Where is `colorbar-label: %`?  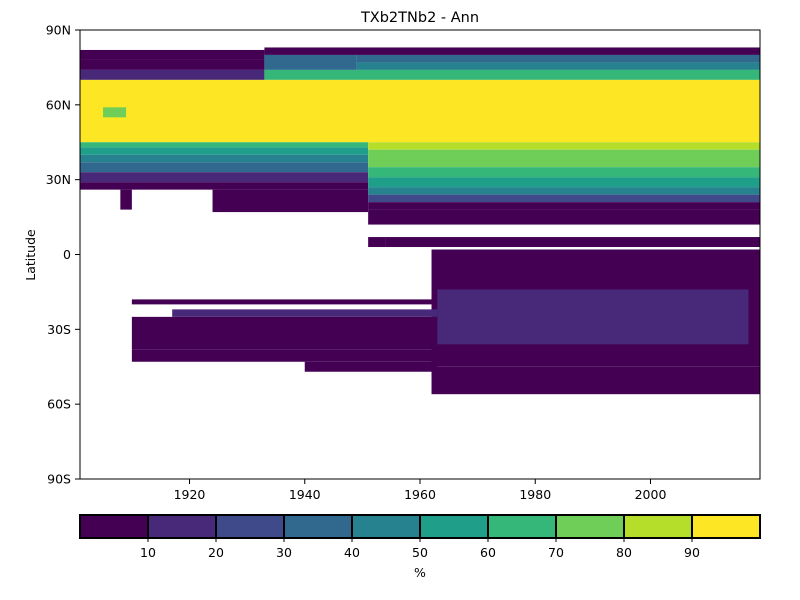 colorbar-label: % is located at coordinates (420, 572).